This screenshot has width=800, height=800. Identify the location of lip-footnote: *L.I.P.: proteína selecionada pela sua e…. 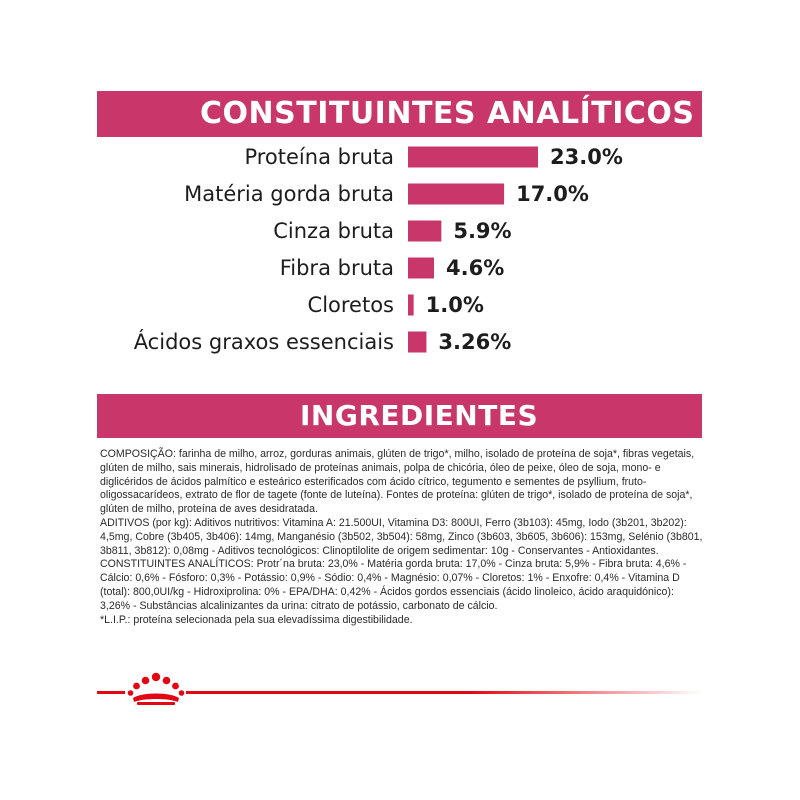
(256, 619).